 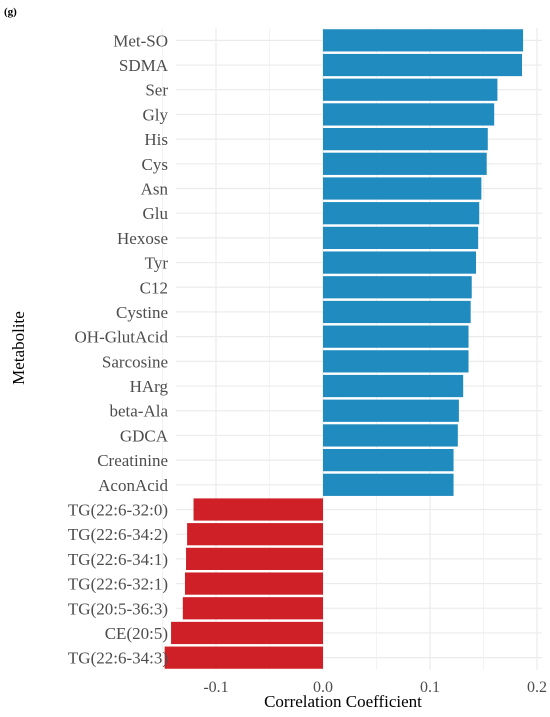 I want to click on y-tick-label: His, so click(x=156, y=139).